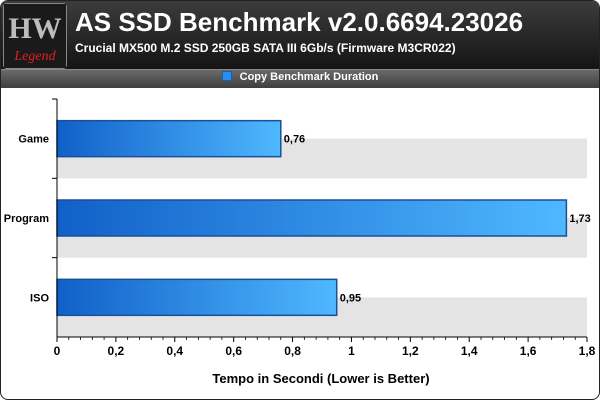  Describe the element at coordinates (469, 351) in the screenshot. I see `x-tick-label: 1,4` at that location.